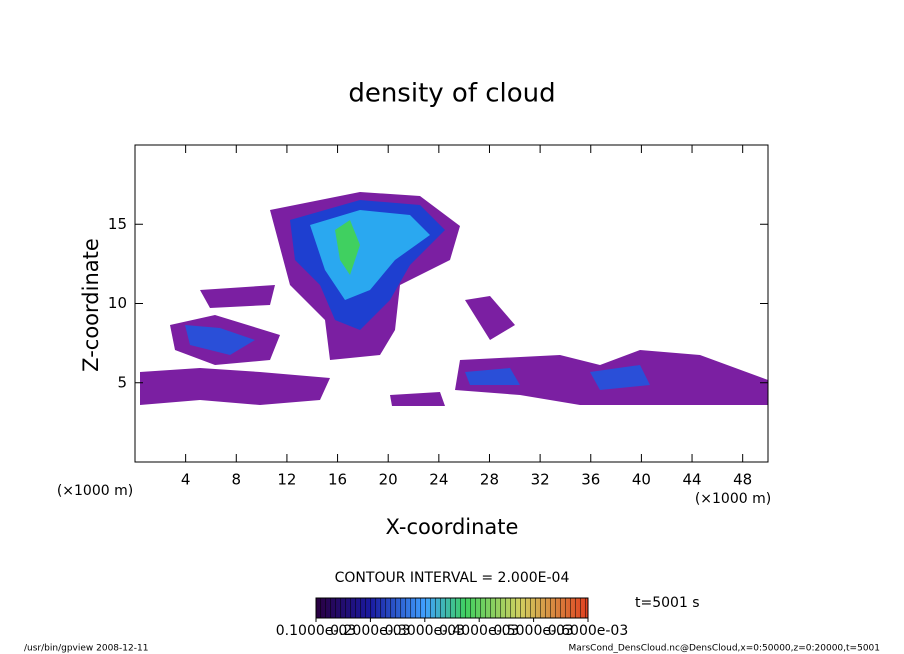  What do you see at coordinates (742, 480) in the screenshot?
I see `x-tick-label: 48` at bounding box center [742, 480].